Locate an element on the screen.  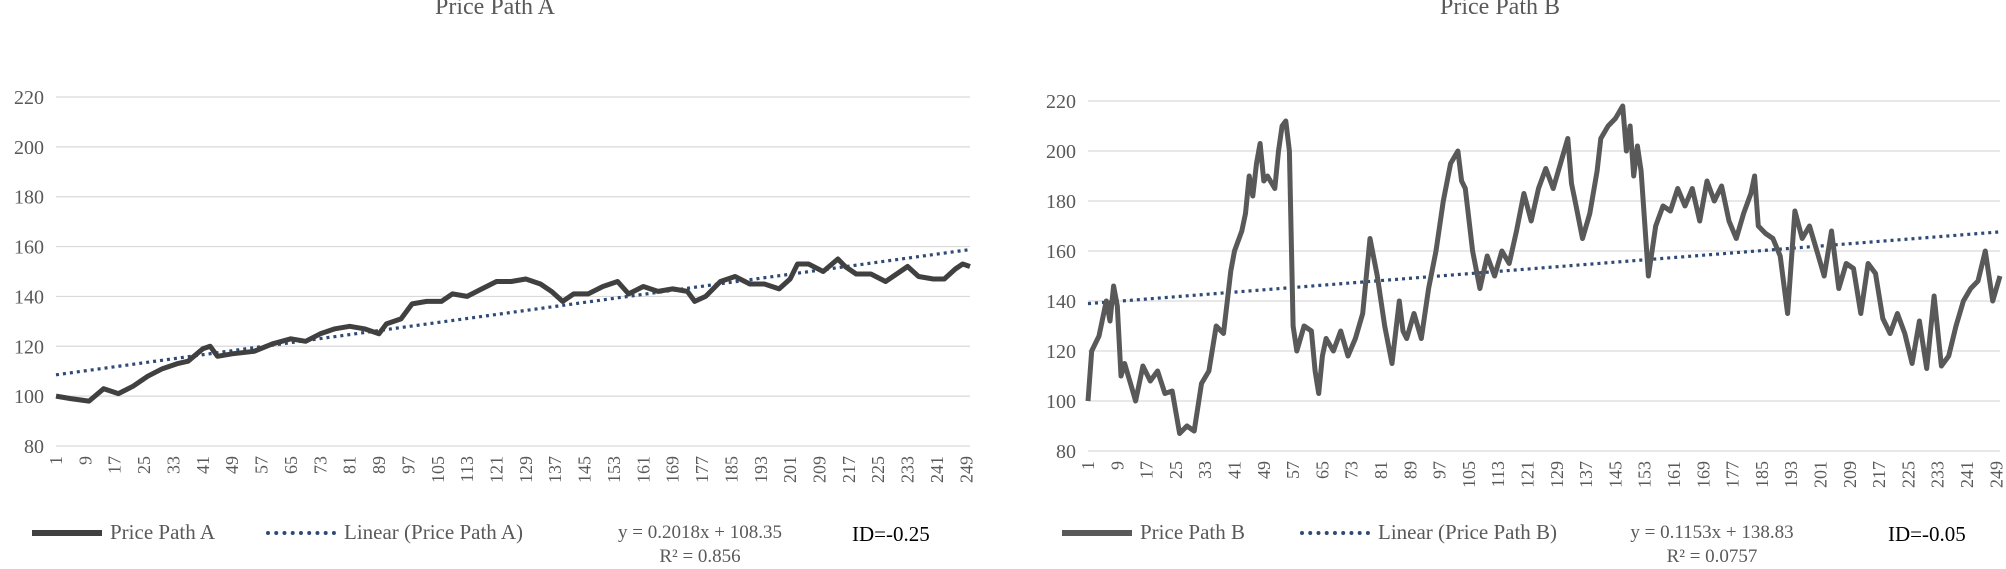
legend-item-series: Price Path B is located at coordinates (1153, 532).